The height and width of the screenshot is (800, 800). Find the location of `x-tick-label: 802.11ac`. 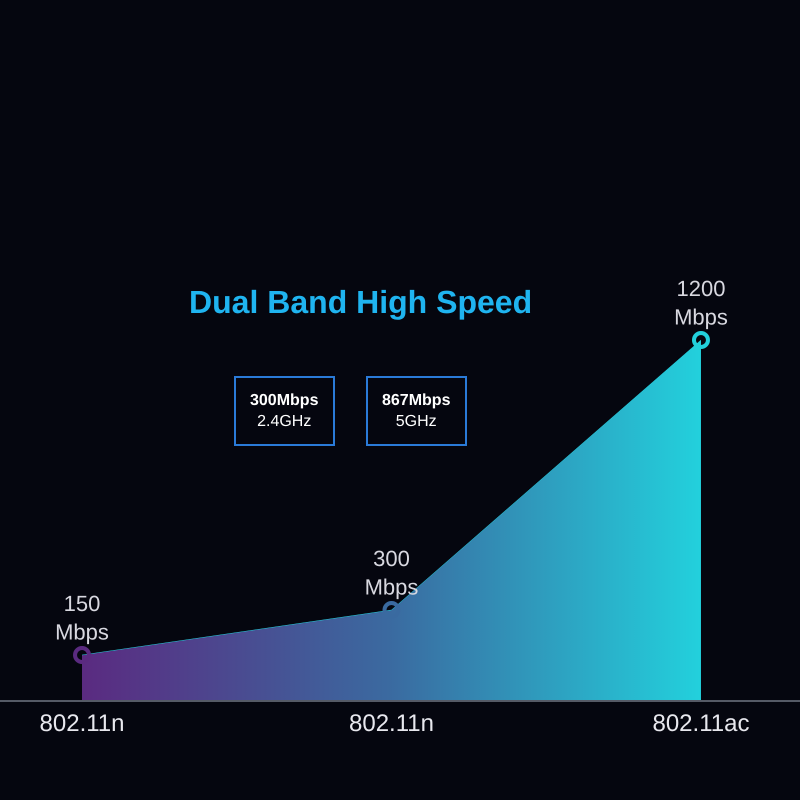

x-tick-label: 802.11ac is located at coordinates (701, 723).